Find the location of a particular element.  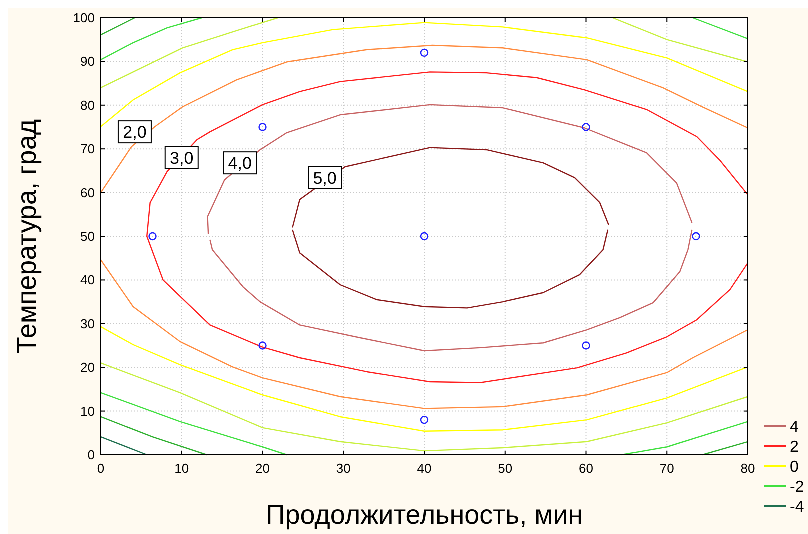

x-tick-label: 40 is located at coordinates (424, 468).